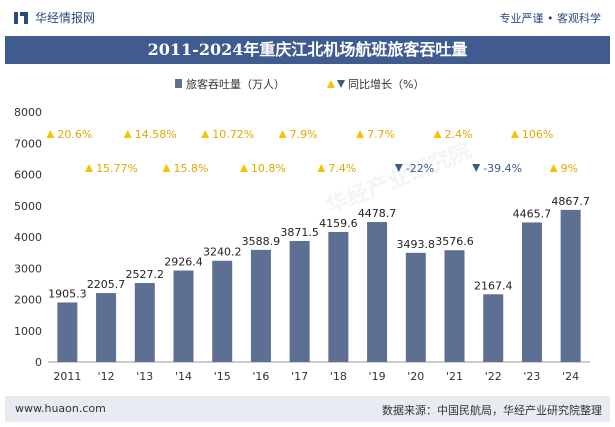  What do you see at coordinates (304, 134) in the screenshot?
I see `growth-label: 7.9%` at bounding box center [304, 134].